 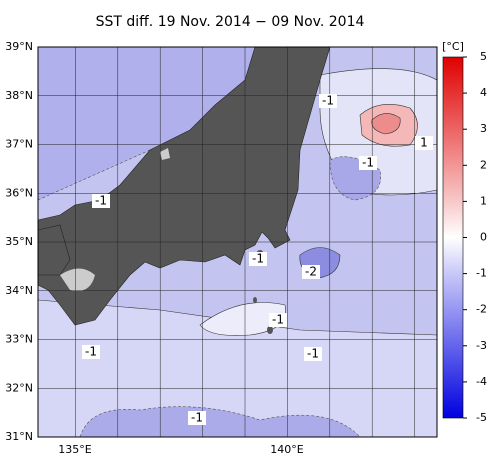 What do you see at coordinates (220, 421) in the screenshot?
I see `sea-region` at bounding box center [220, 421].